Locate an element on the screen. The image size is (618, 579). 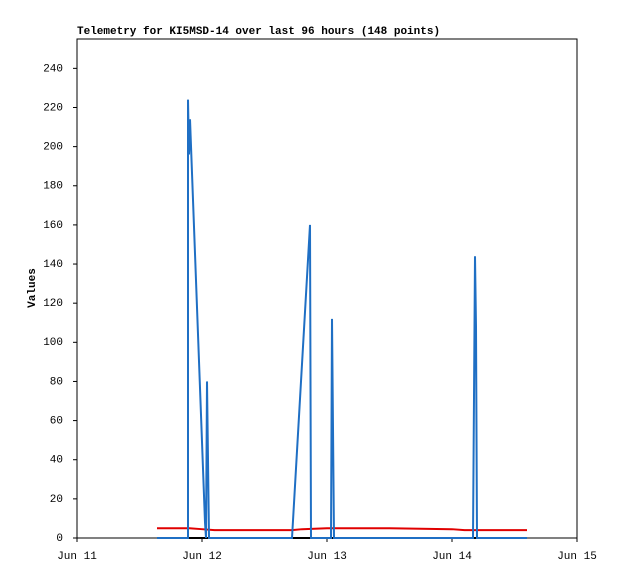
y-axis-label: Values is located at coordinates (33, 288).